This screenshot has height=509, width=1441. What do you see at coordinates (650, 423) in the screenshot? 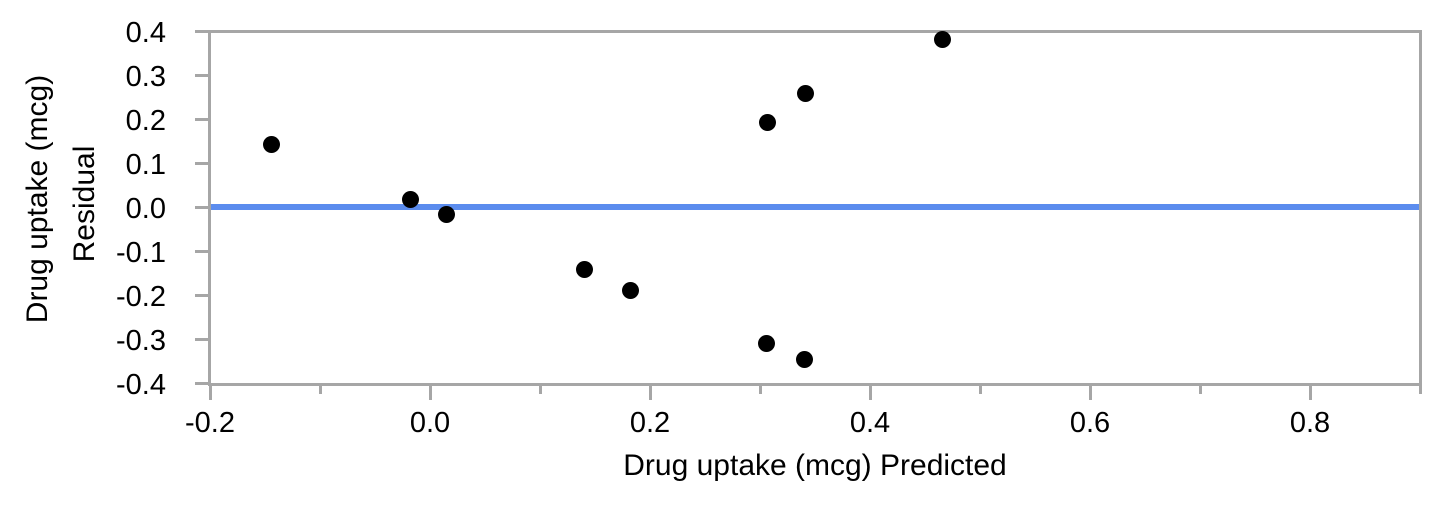
I see `x-axis-tick-label: 0.2` at bounding box center [650, 423].